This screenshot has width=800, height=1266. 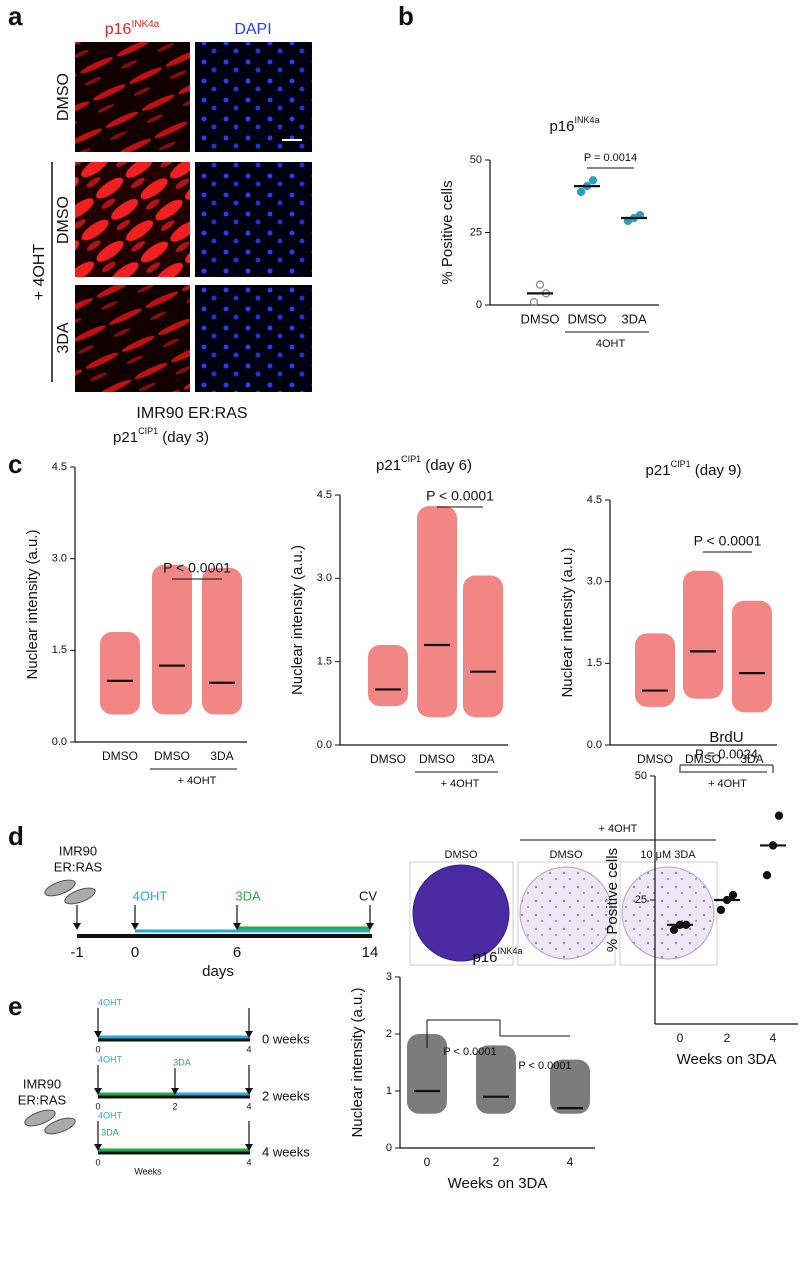 I want to click on timeline-tick: 14, so click(x=370, y=952).